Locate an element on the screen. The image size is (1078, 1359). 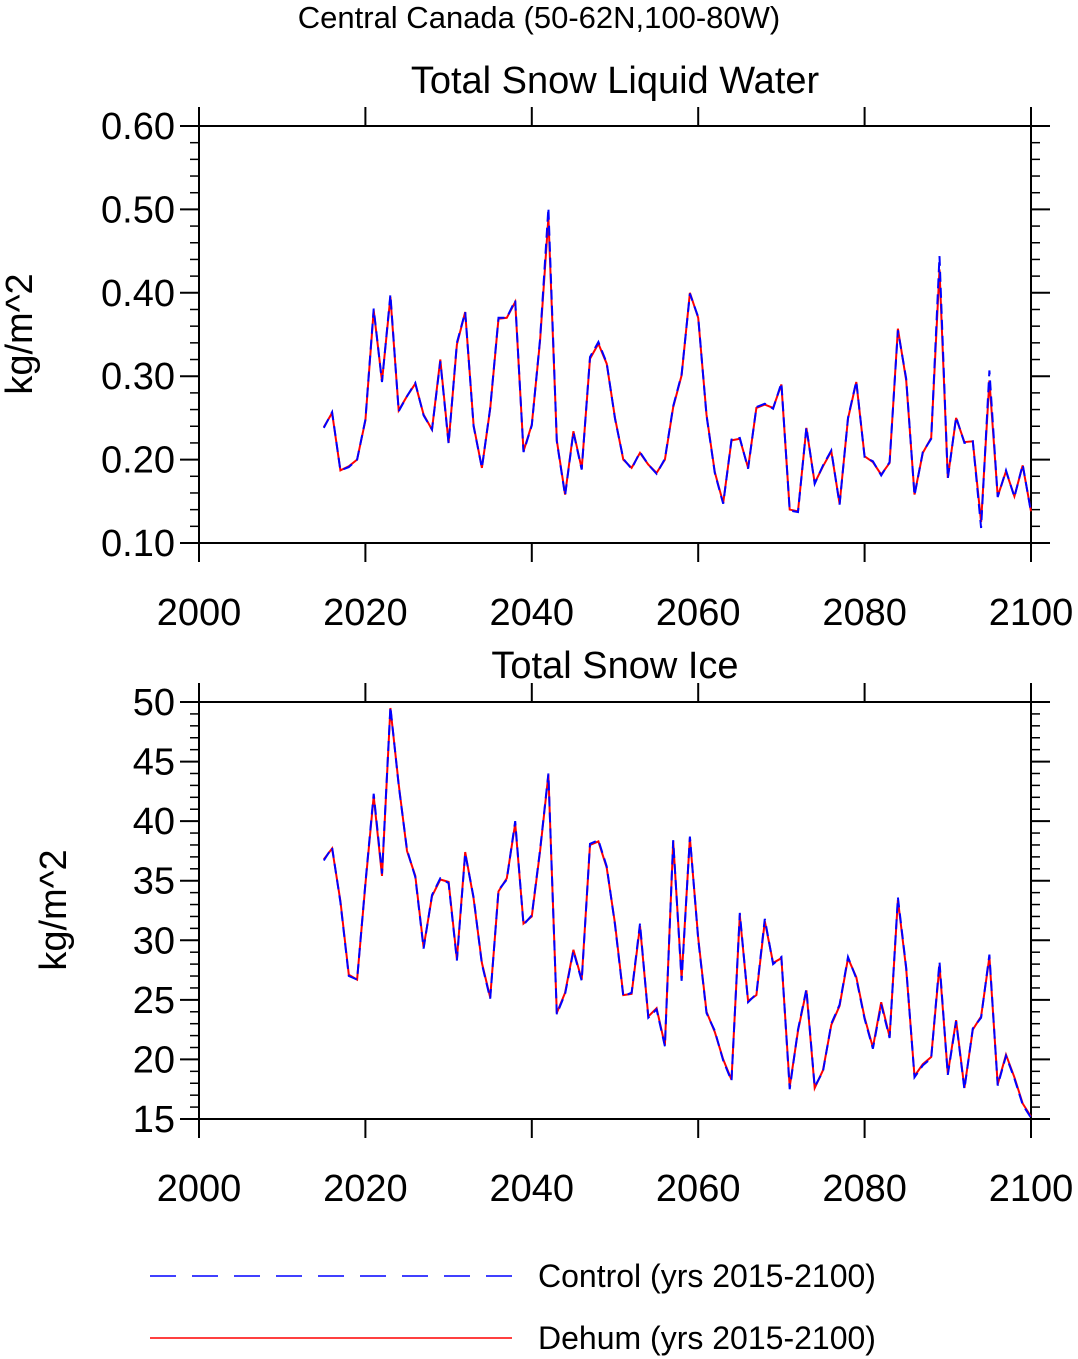
y-tick-label: 35 is located at coordinates (154, 882).